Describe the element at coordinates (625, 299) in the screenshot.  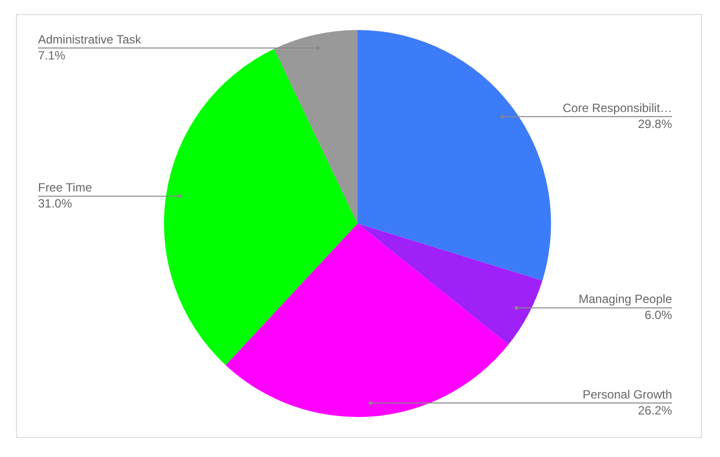
I see `slice-label: Managing People` at that location.